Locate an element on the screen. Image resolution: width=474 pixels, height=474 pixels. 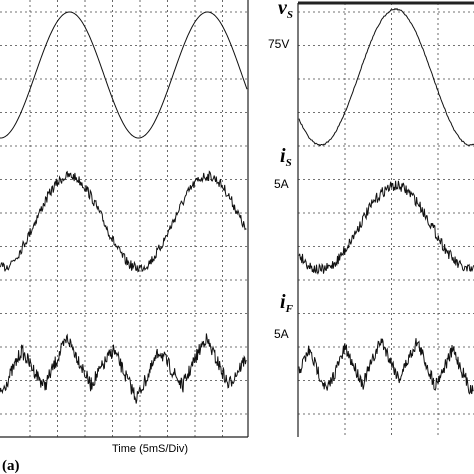
trace-symbol: iS is located at coordinates (286, 157).